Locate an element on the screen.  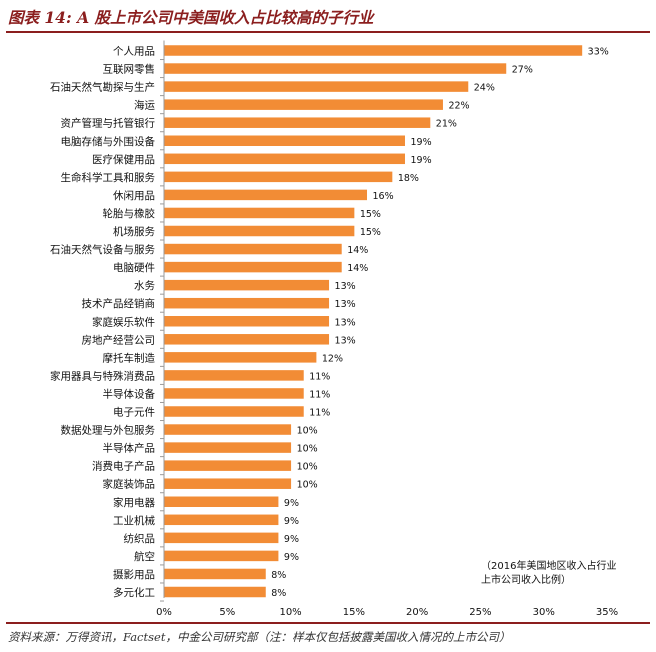
category-label: 半导体设备 is located at coordinates (129, 393).